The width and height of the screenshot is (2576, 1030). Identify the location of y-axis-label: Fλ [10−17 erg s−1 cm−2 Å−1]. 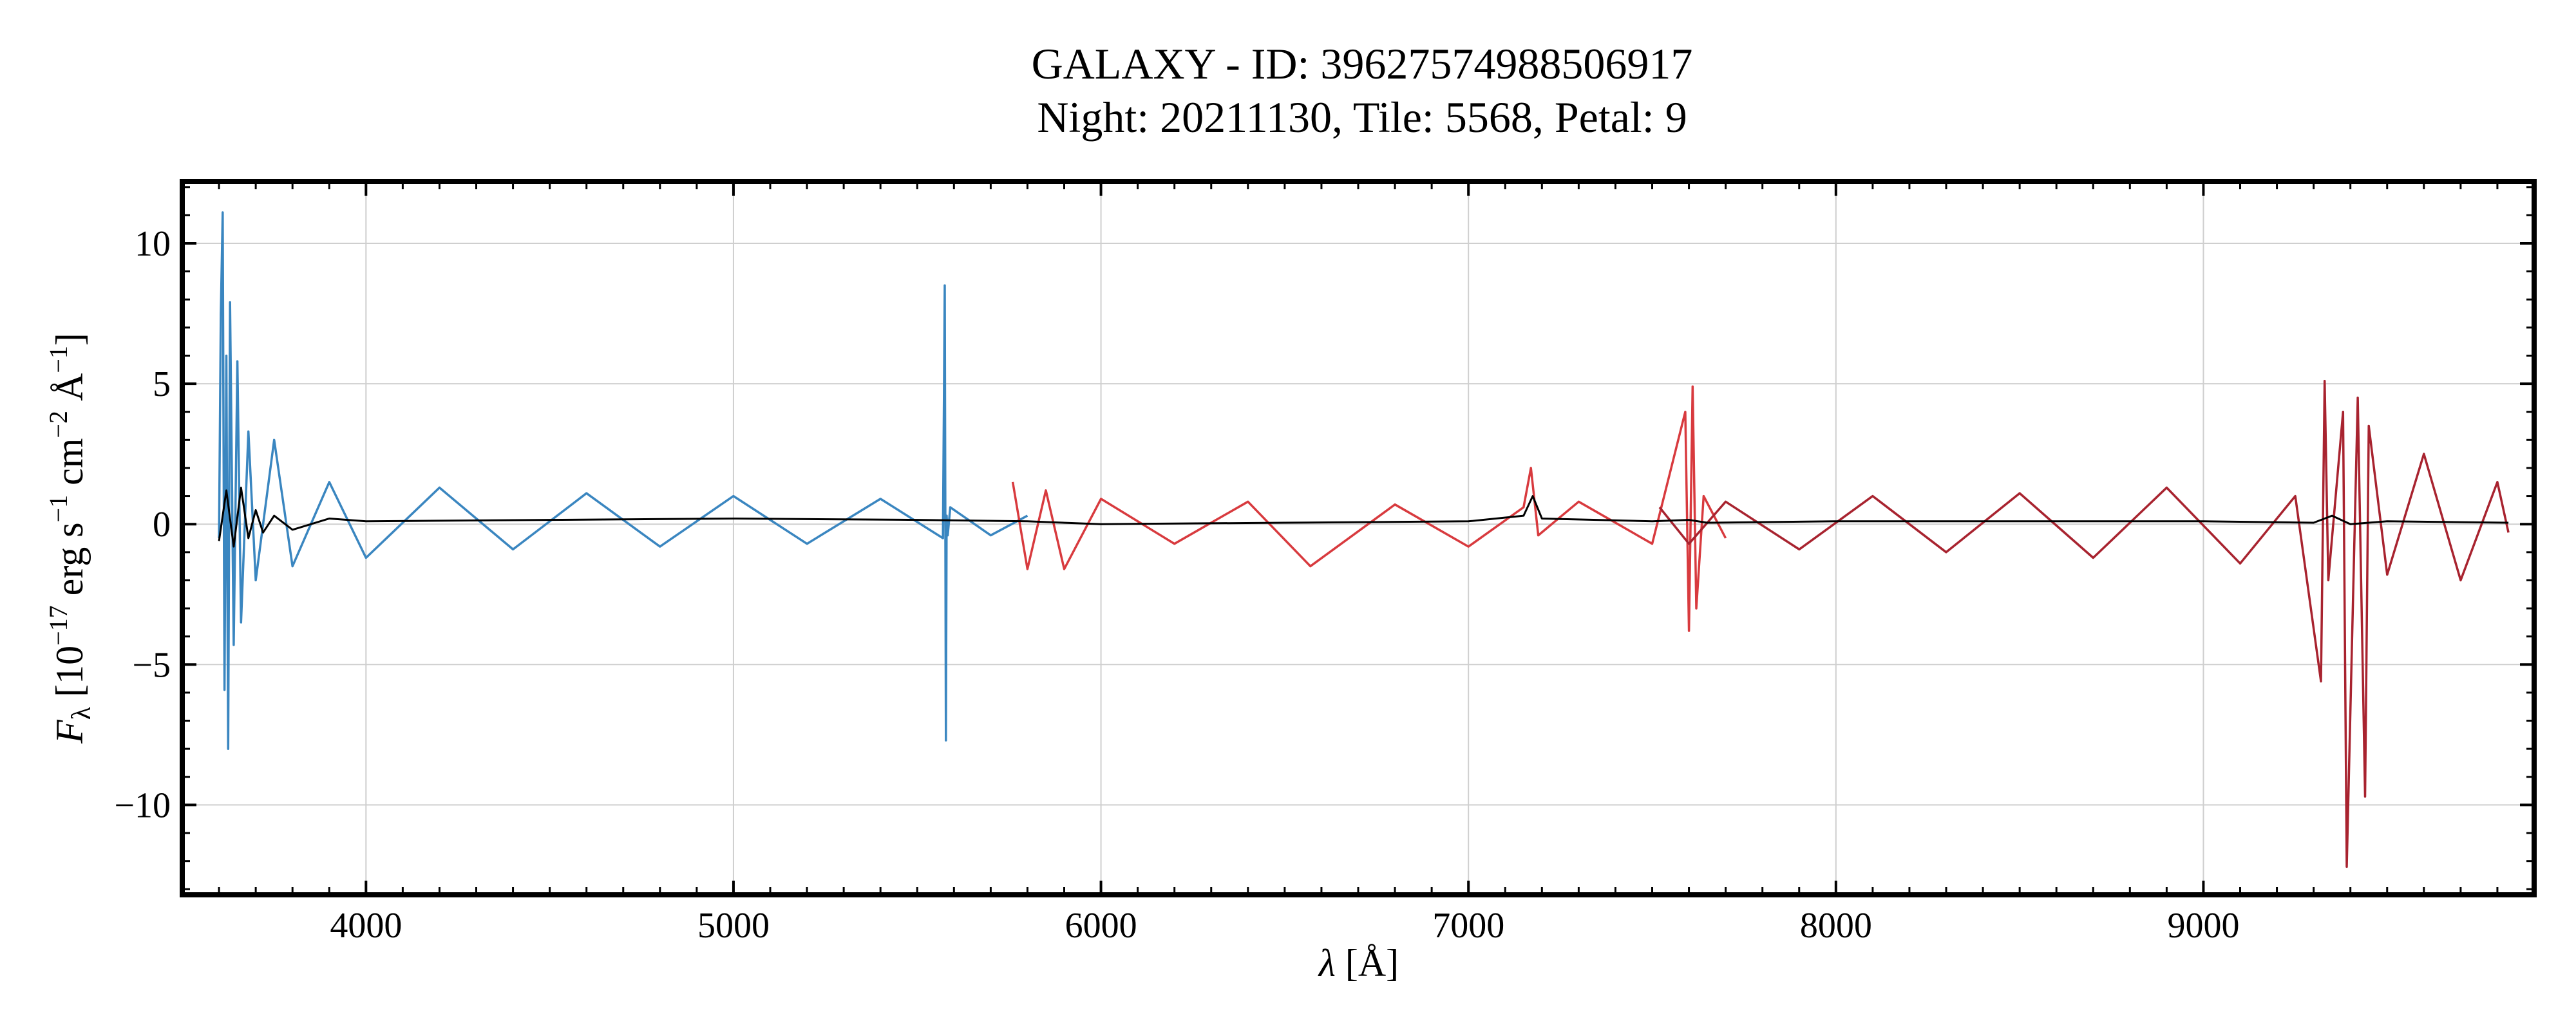
(70, 538).